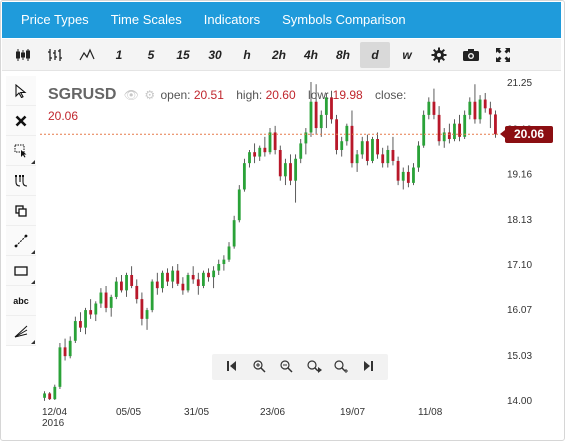 Image resolution: width=565 pixels, height=441 pixels. Describe the element at coordinates (300, 367) in the screenshot. I see `zoom-bar` at that location.